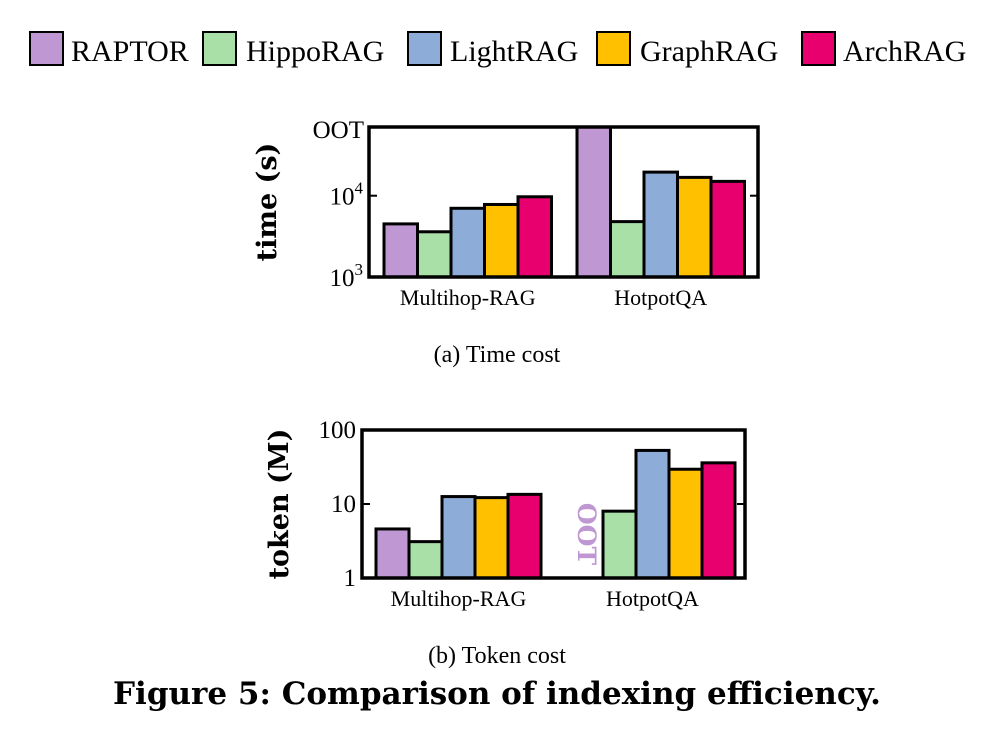  Describe the element at coordinates (343, 504) in the screenshot. I see `token-ytick-label-1: 10` at that location.